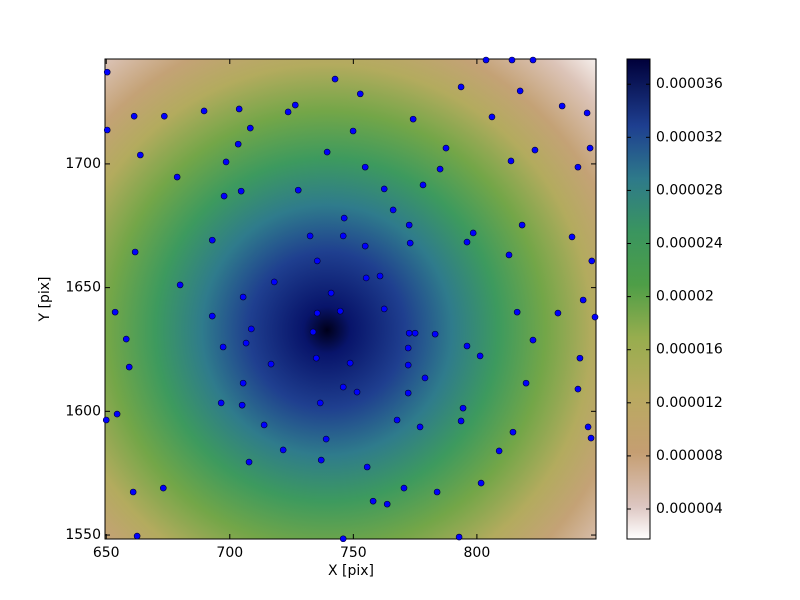 This screenshot has height=600, width=800. I want to click on colorbar-tick-label: 0.00002, so click(685, 297).